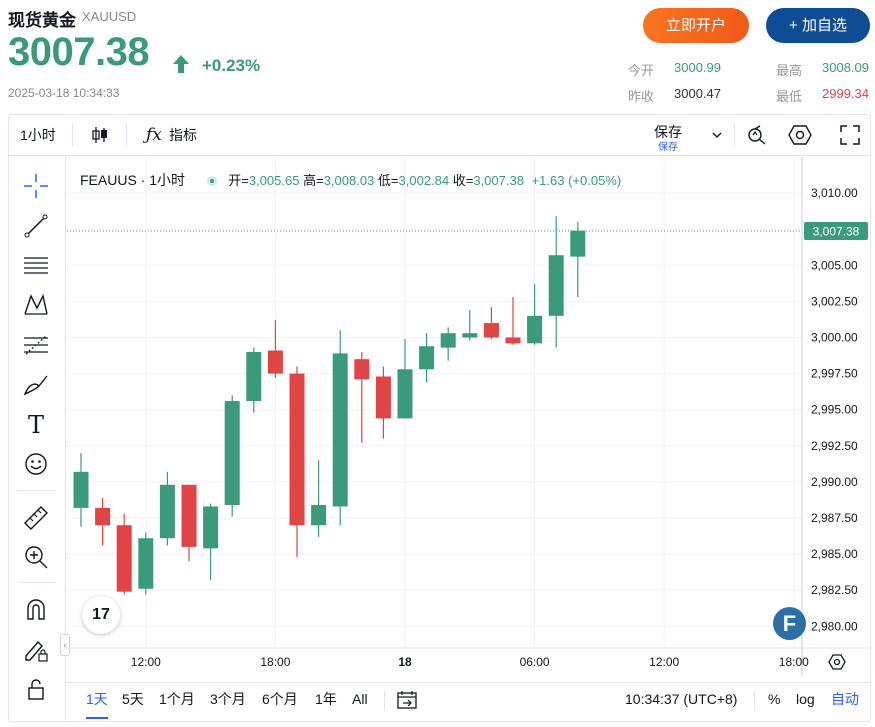 Image resolution: width=875 pixels, height=727 pixels. What do you see at coordinates (641, 96) in the screenshot?
I see `prev-close-label: 昨收` at bounding box center [641, 96].